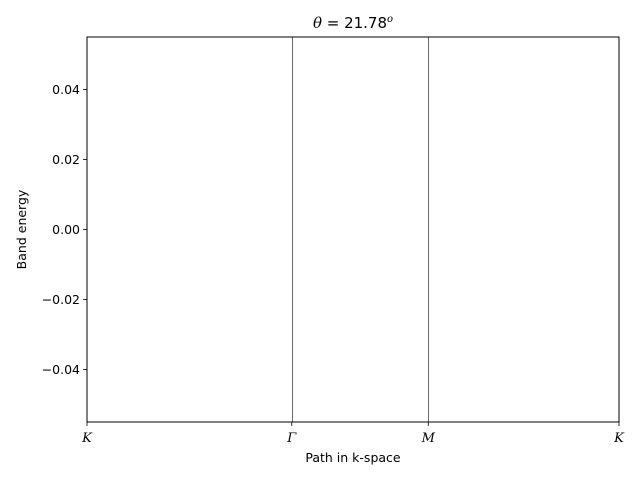 Image resolution: width=640 pixels, height=480 pixels. What do you see at coordinates (390, 19) in the screenshot?
I see `title-superscript: o` at bounding box center [390, 19].